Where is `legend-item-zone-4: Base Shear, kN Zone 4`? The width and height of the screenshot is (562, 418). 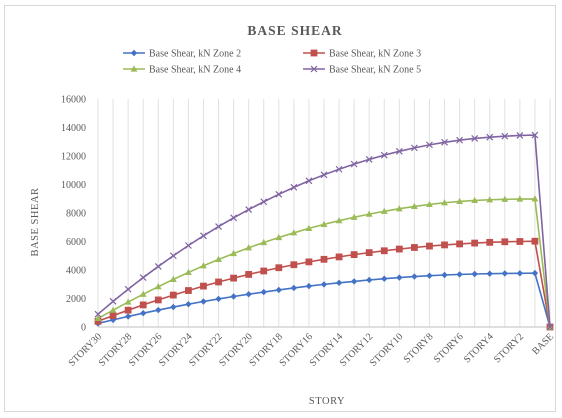
legend-item-zone-4: Base Shear, kN Zone 4 is located at coordinates (182, 70).